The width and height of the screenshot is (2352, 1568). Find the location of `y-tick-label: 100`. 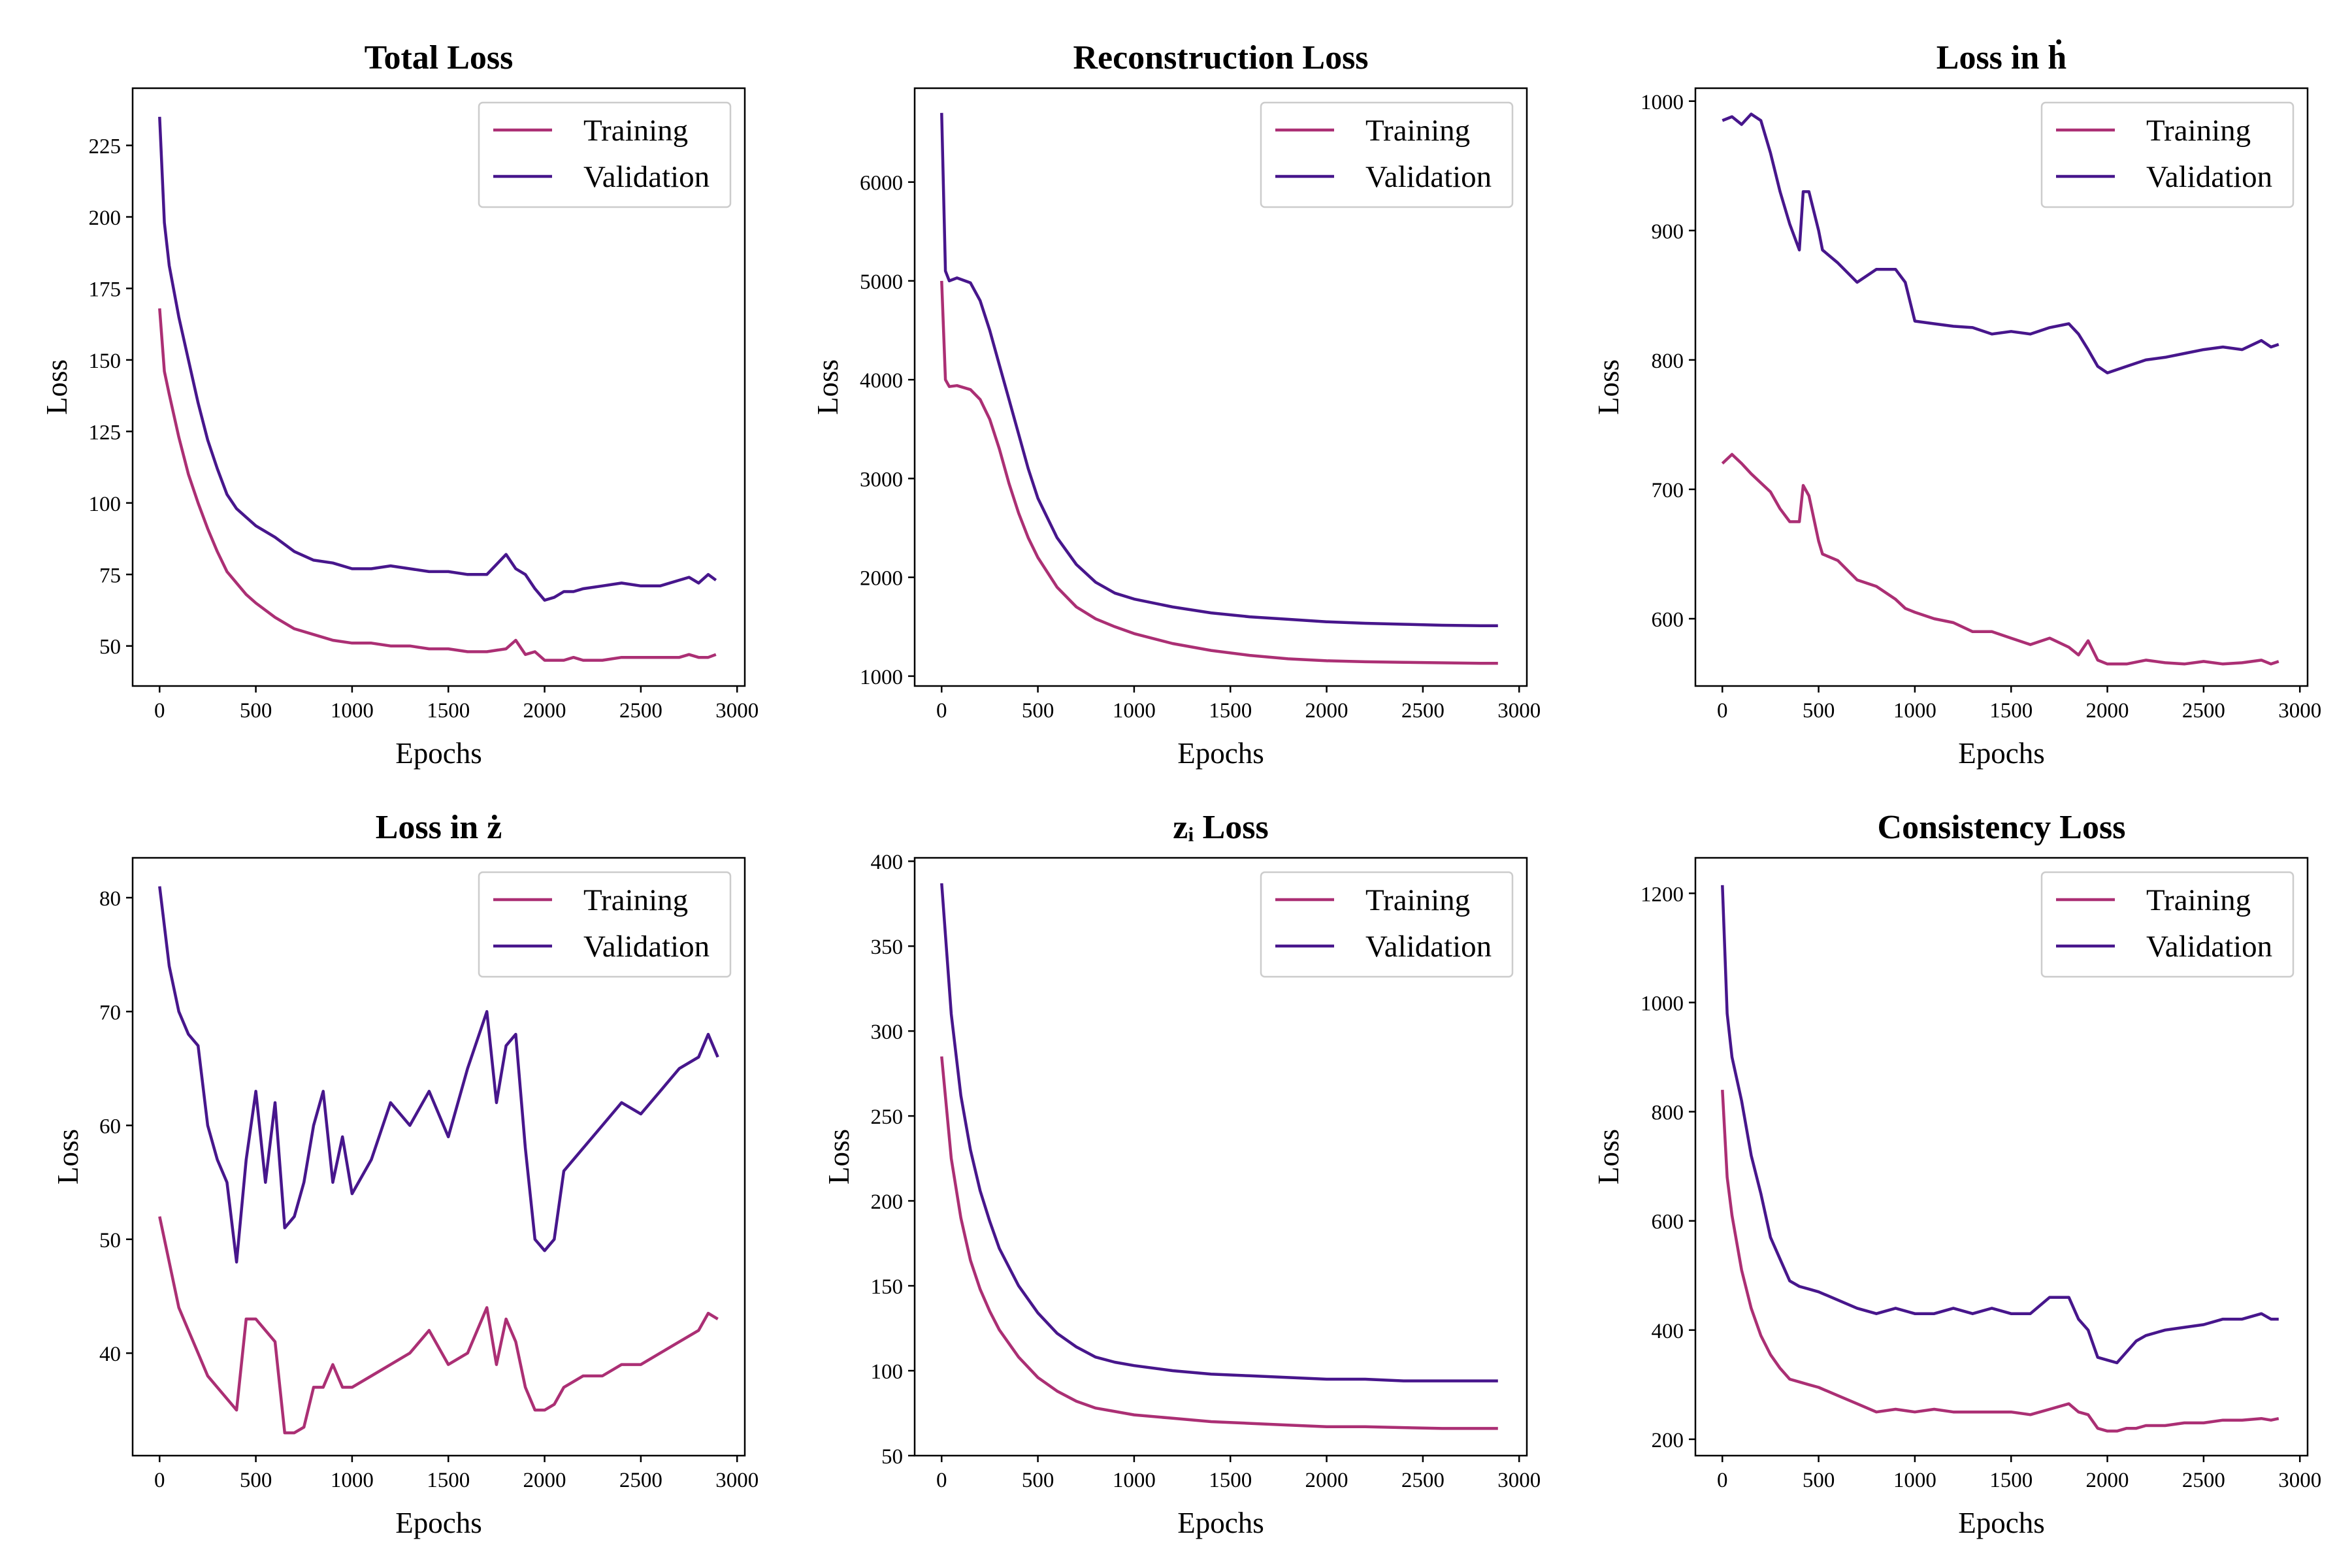

y-tick-label: 100 is located at coordinates (105, 504).